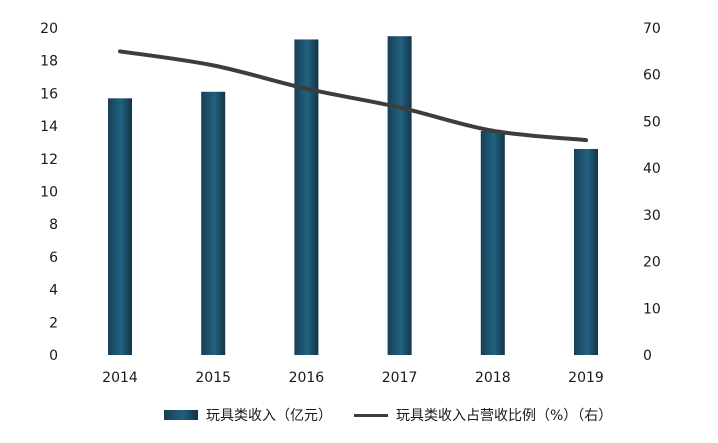 This screenshot has width=718, height=443. I want to click on legend-bar-swatch, so click(181, 415).